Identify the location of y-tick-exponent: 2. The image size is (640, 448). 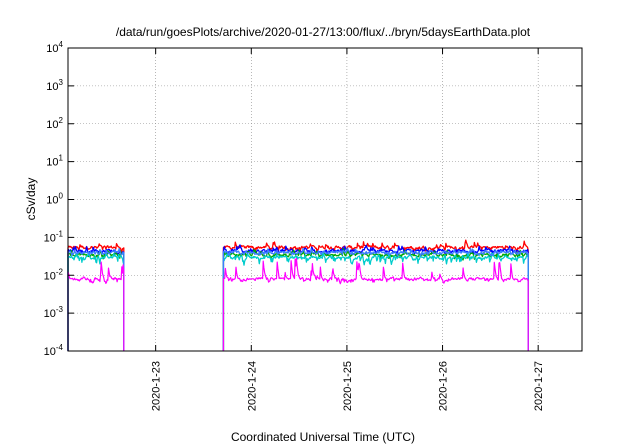
(61, 120).